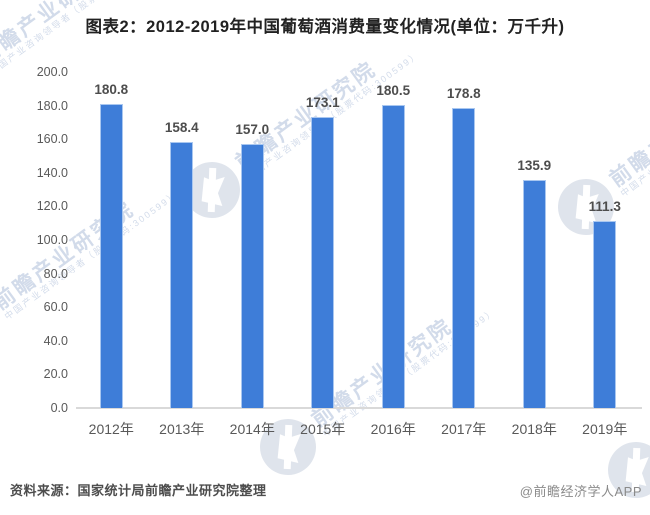 Image resolution: width=650 pixels, height=515 pixels. What do you see at coordinates (393, 429) in the screenshot?
I see `x-axis-label: 2016年` at bounding box center [393, 429].